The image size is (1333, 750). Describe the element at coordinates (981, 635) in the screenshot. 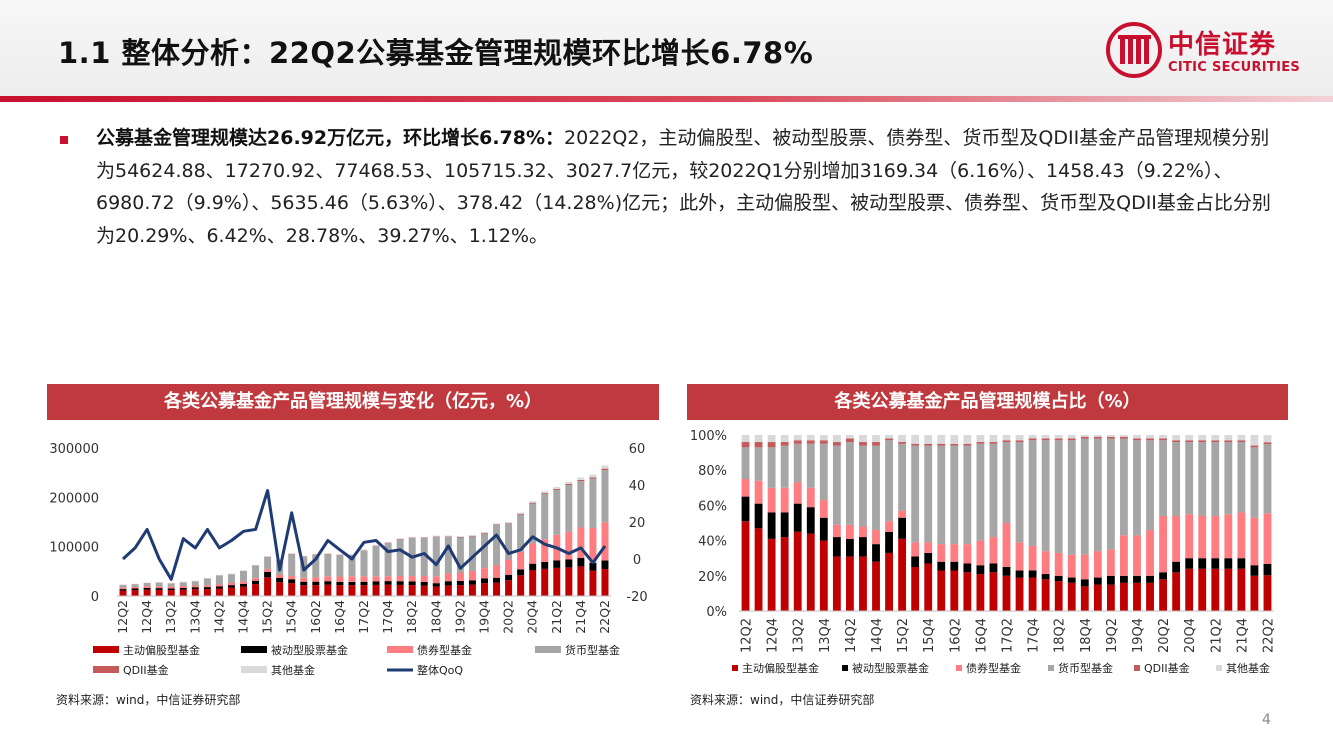

I see `x-tick-label: 16Q4` at that location.